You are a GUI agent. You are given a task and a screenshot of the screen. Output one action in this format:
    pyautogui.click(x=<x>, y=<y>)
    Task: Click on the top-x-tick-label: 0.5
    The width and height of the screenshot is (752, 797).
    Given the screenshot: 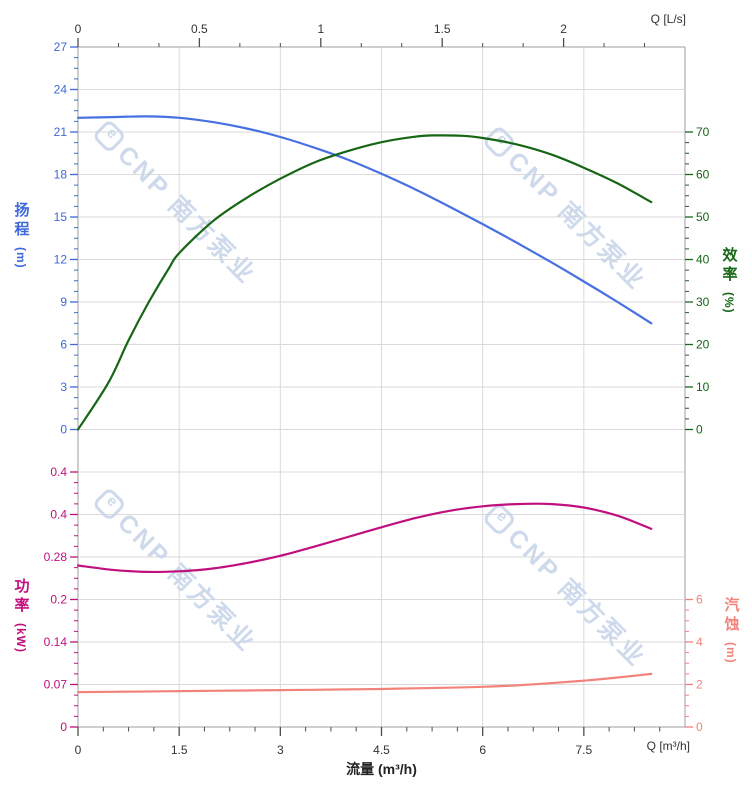 What is the action you would take?
    pyautogui.click(x=199, y=29)
    